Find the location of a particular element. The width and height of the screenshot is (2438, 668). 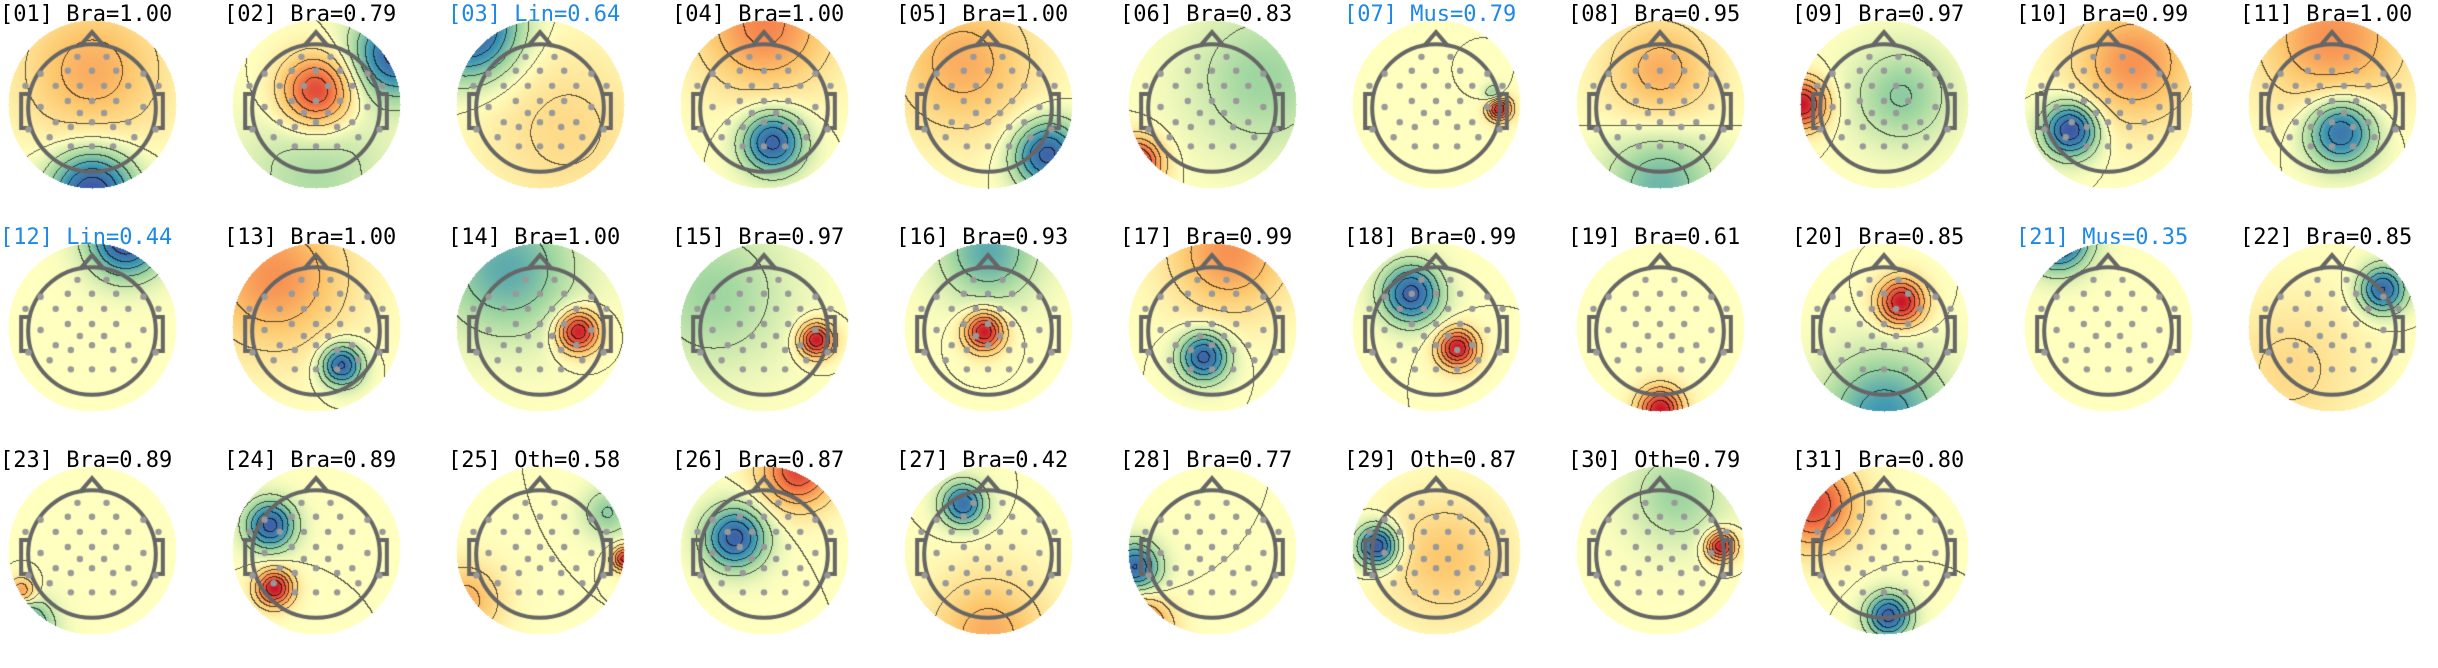

component-25: [25] Oth=0.58 is located at coordinates (560, 557).